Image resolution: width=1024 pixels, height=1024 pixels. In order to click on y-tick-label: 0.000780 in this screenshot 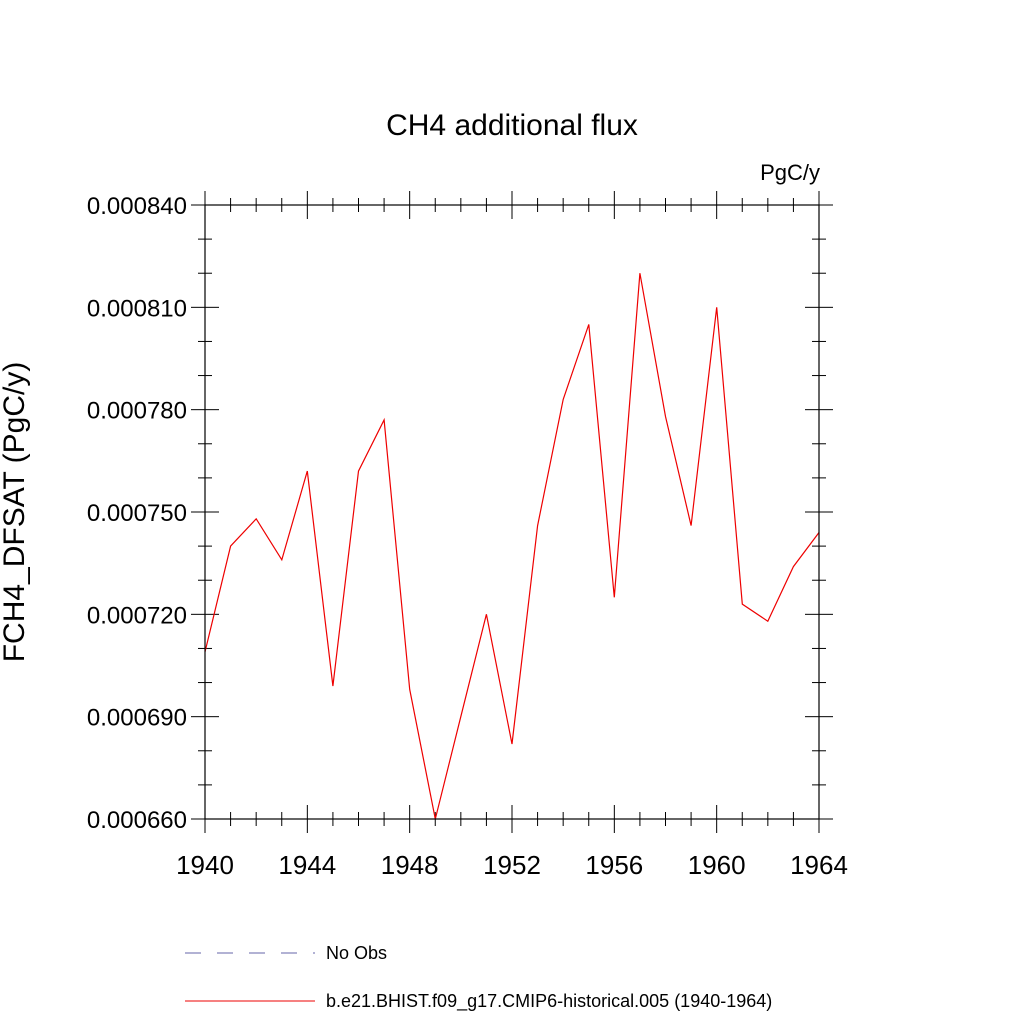, I will do `click(137, 411)`.